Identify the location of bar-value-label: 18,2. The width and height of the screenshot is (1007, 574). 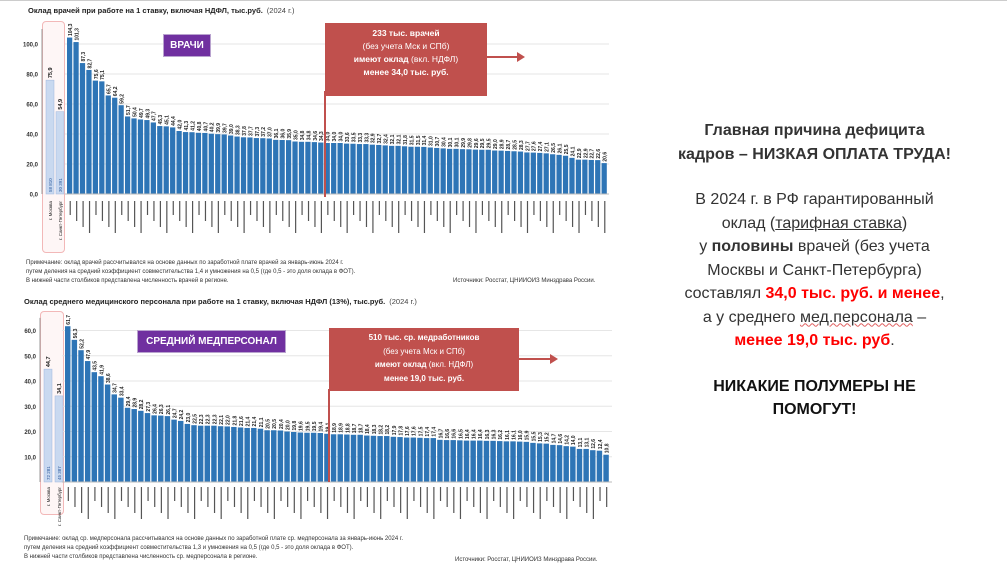
(388, 430).